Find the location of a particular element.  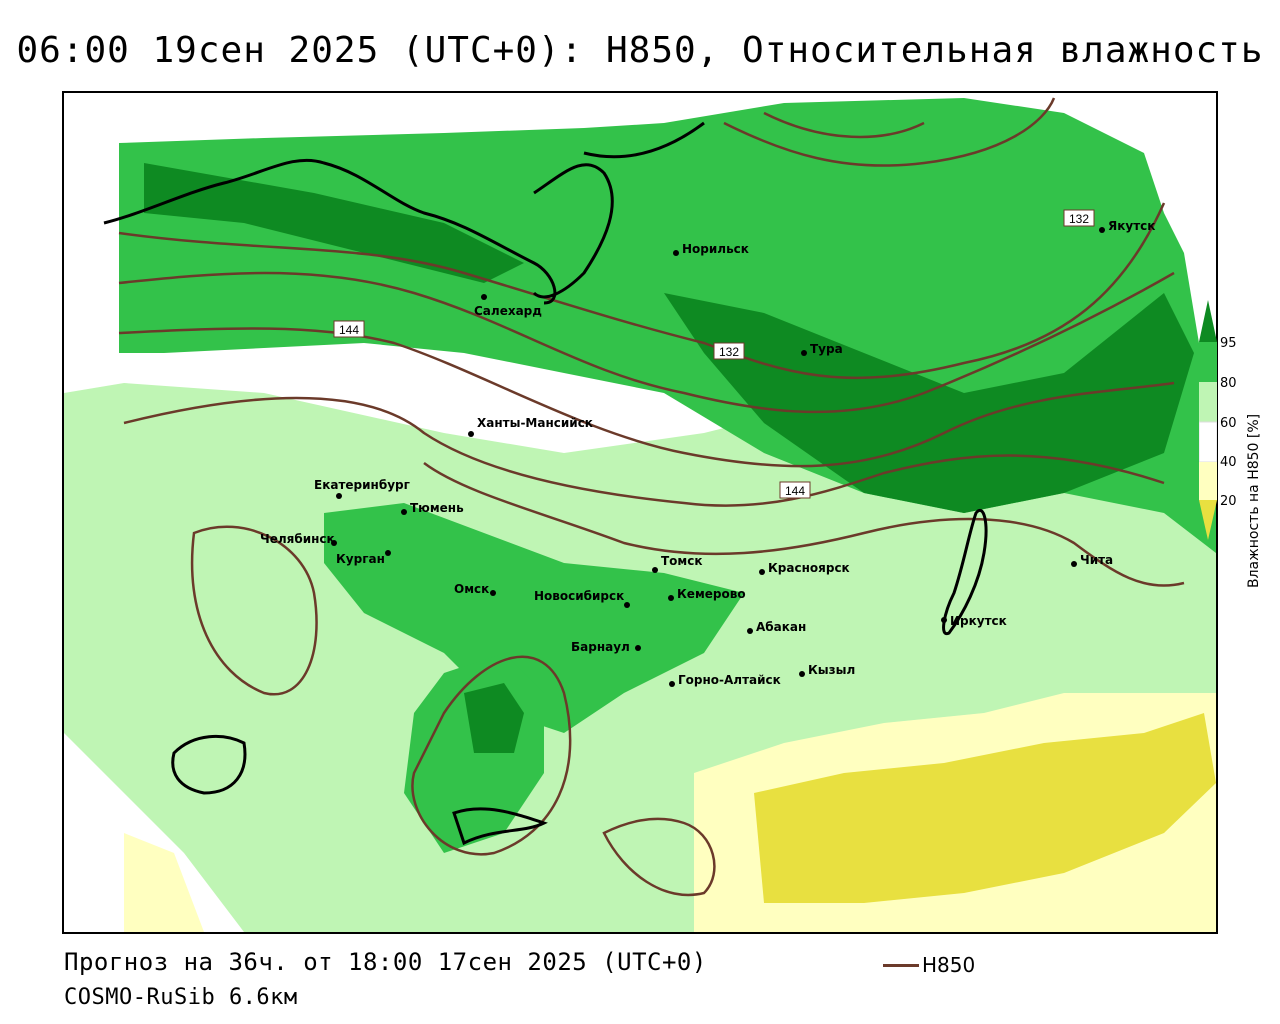

humidity-colorbar is located at coordinates (1208, 420).